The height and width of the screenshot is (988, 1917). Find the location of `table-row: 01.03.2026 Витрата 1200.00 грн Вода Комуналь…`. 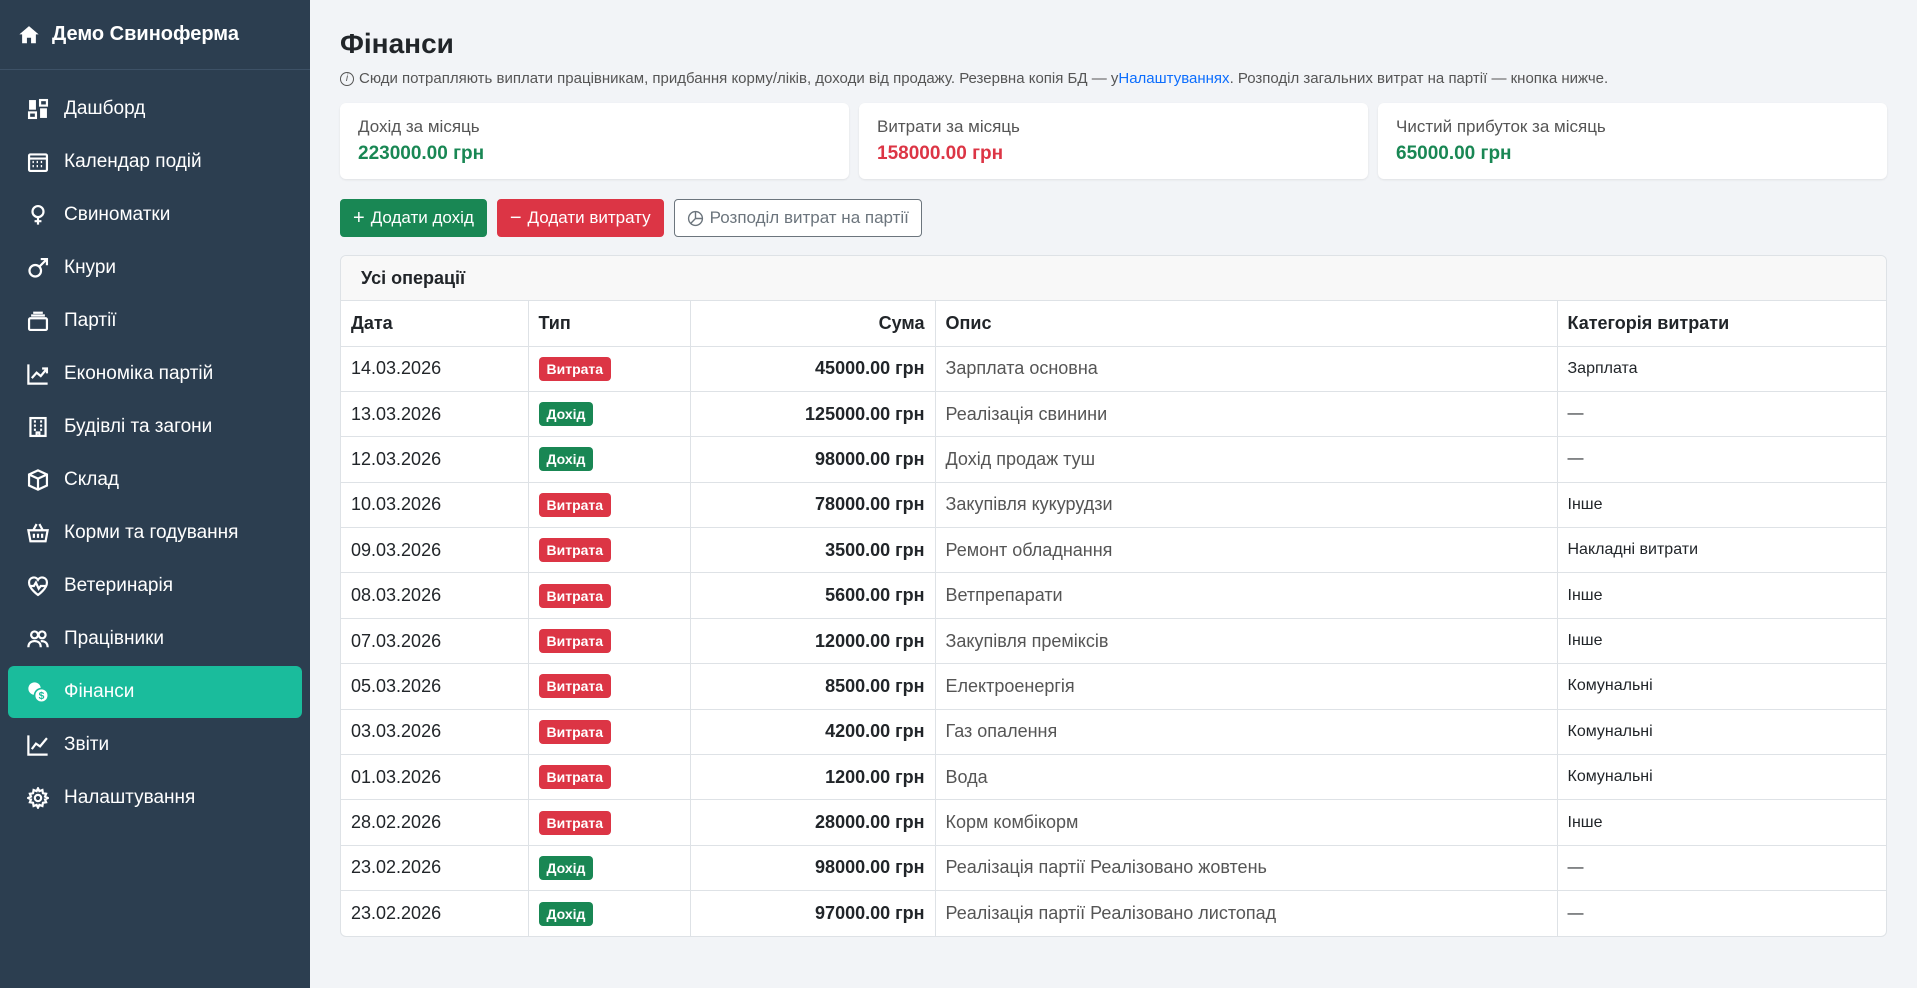

table-row: 01.03.2026 Витрата 1200.00 грн Вода Комуналь… is located at coordinates (1113, 777).